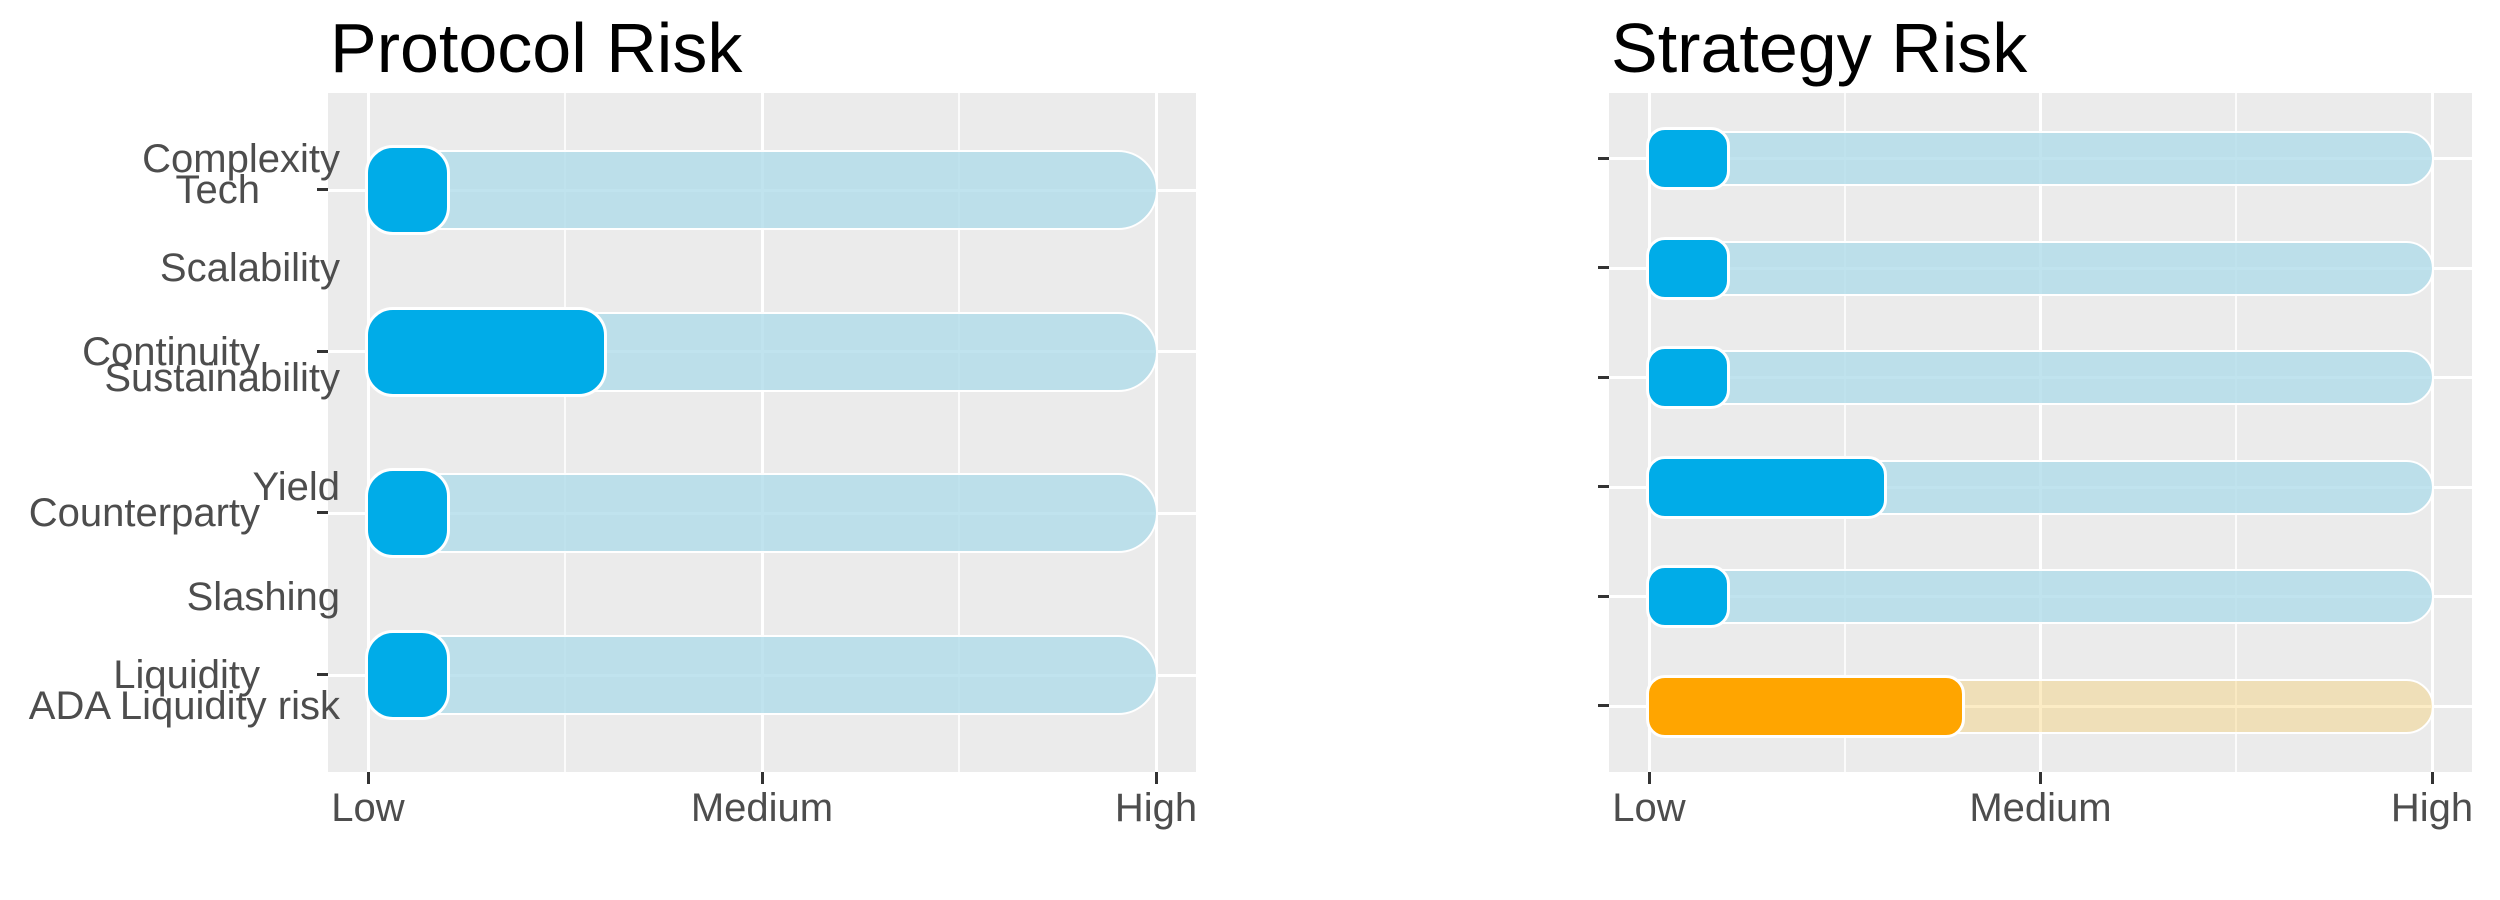 Image resolution: width=2500 pixels, height=900 pixels. What do you see at coordinates (263, 596) in the screenshot?
I see `category-label: Slashing` at bounding box center [263, 596].